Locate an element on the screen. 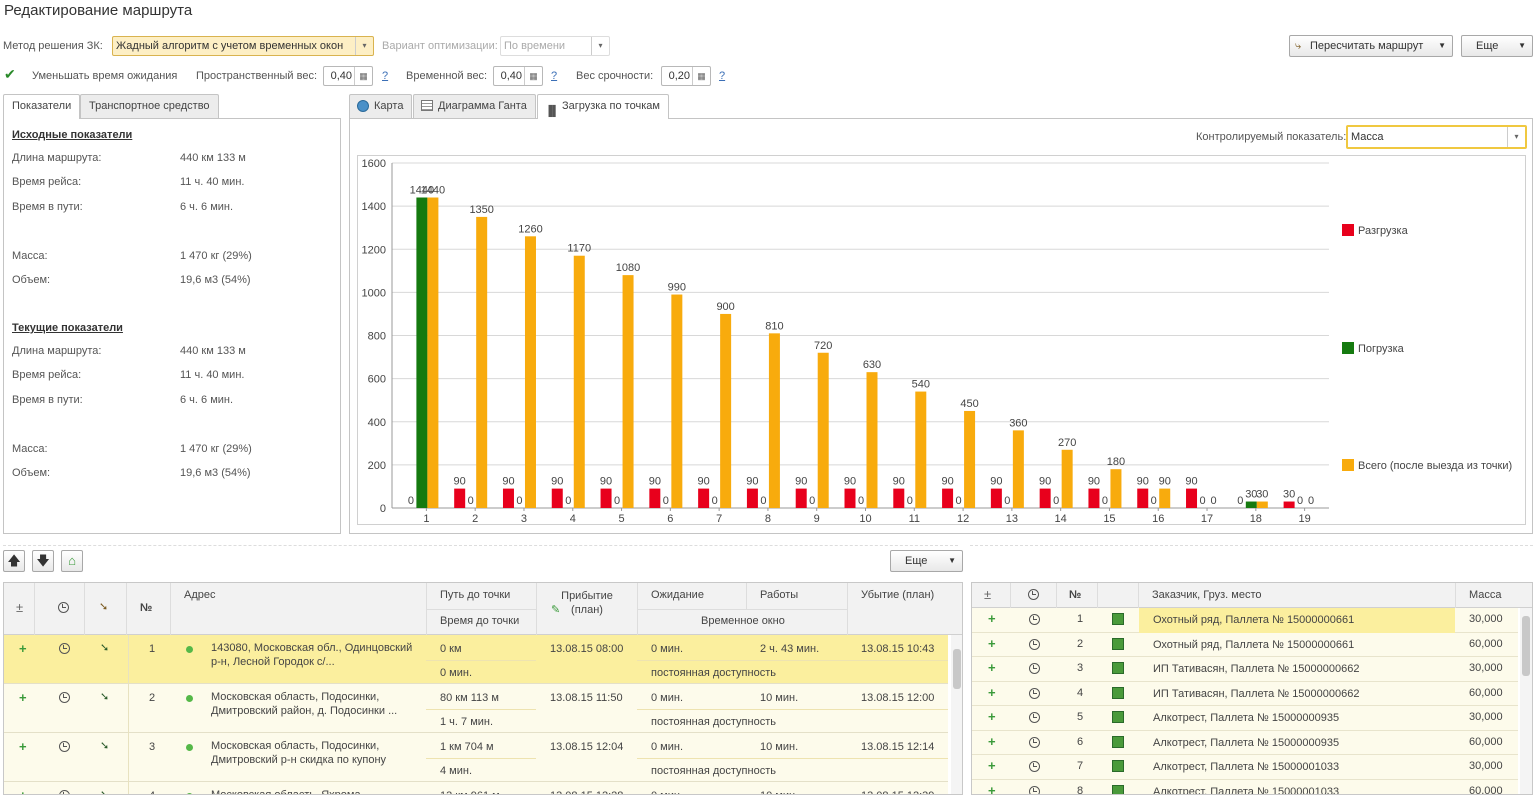 Image resolution: width=1537 pixels, height=795 pixels. control-select: Масса ▾ is located at coordinates (1436, 137).